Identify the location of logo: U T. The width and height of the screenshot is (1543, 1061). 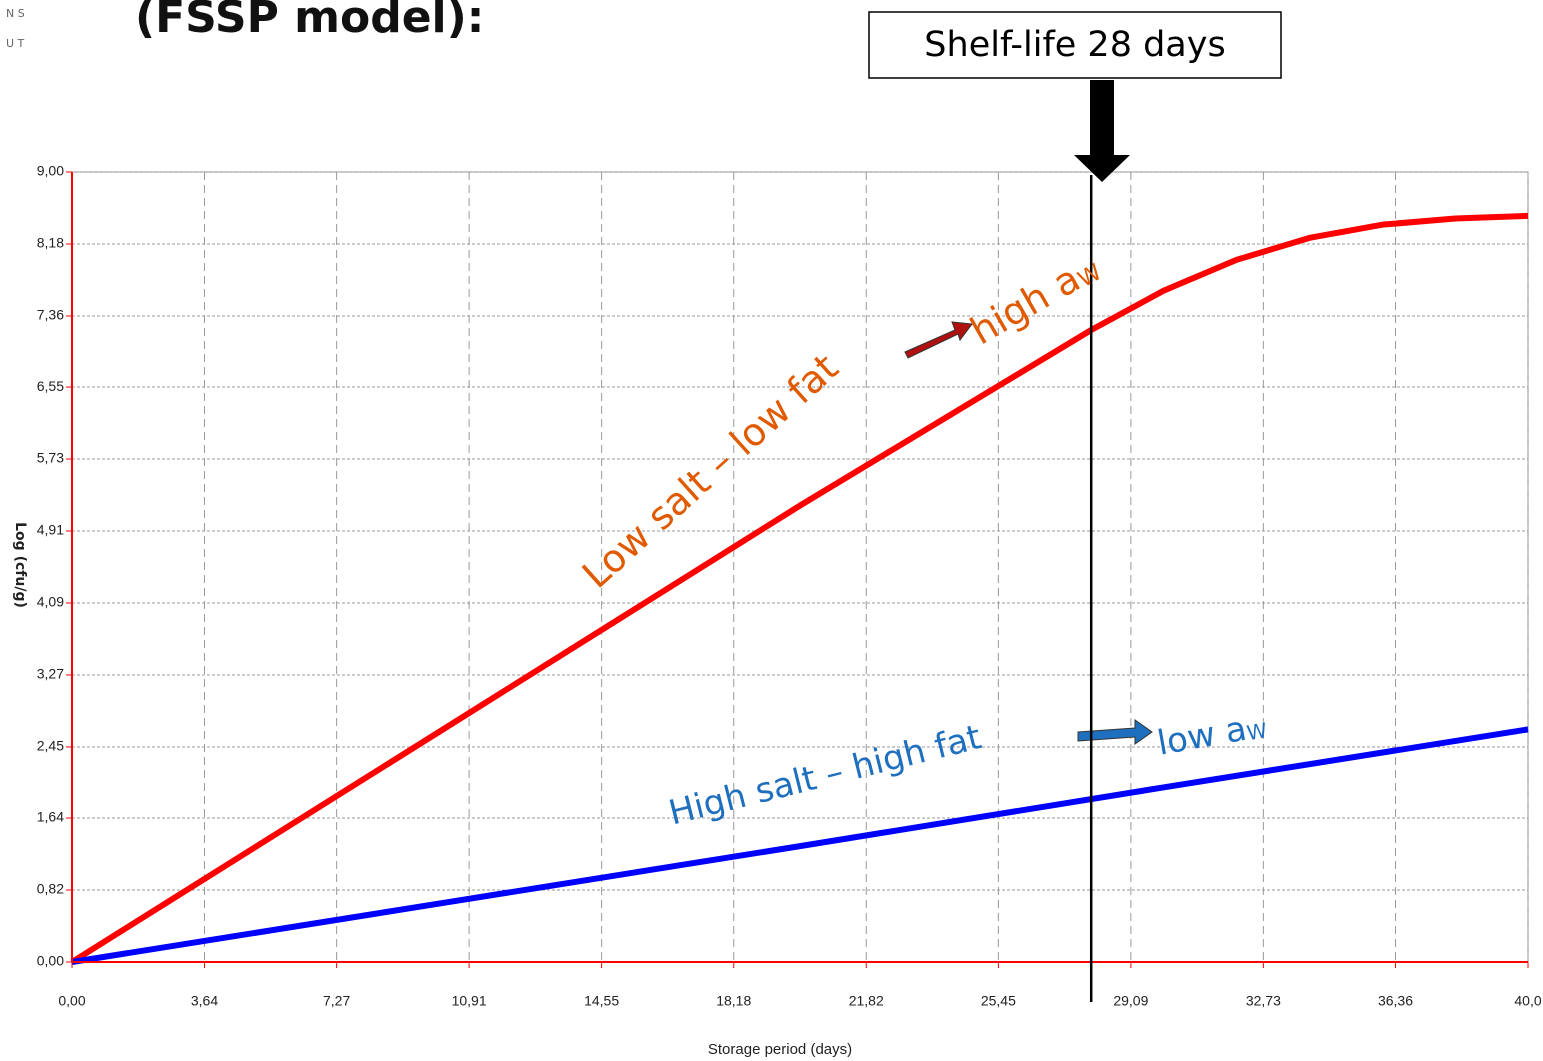
(15, 43).